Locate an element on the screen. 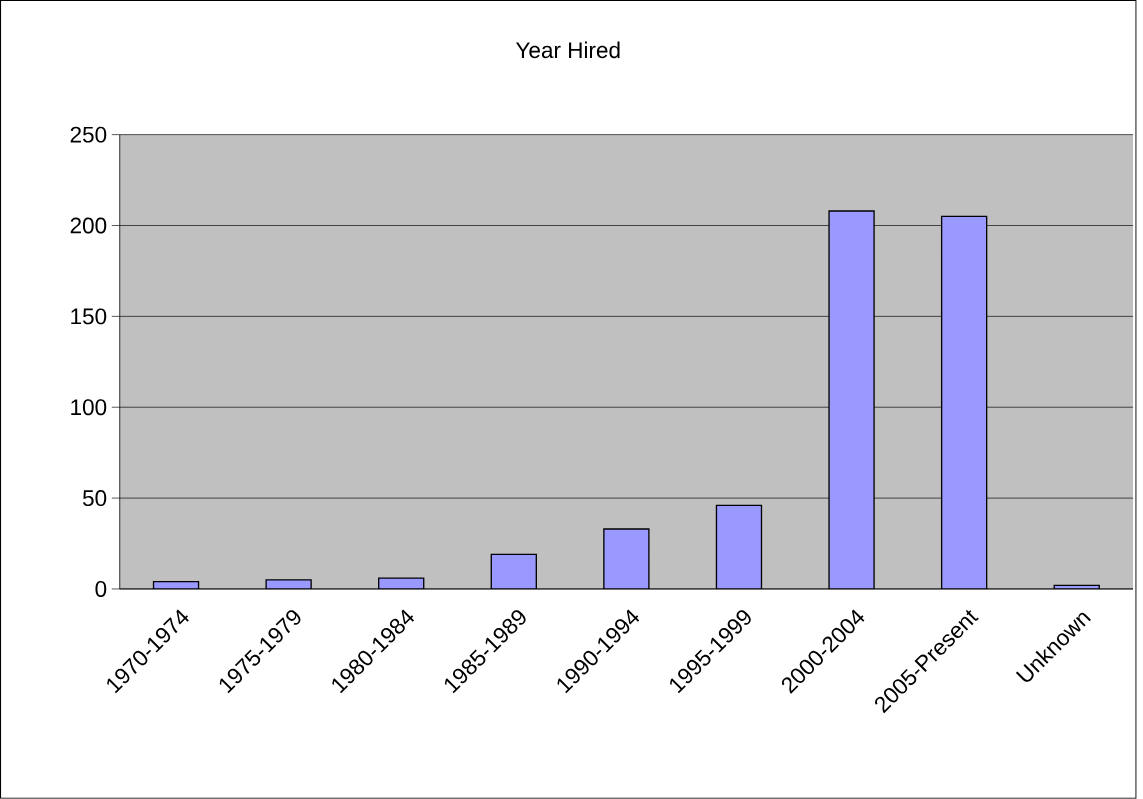  y-tick-label: 0 is located at coordinates (101, 589).